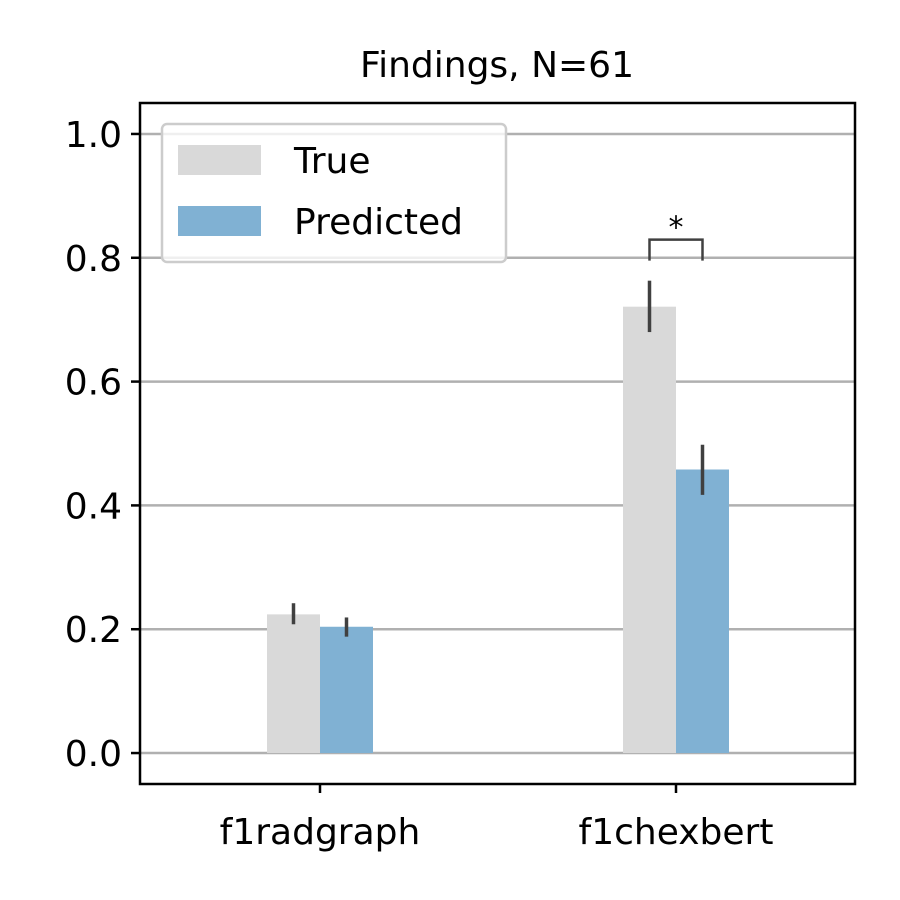 The image size is (900, 900). I want to click on x-tick-label: f1chexbert, so click(676, 832).